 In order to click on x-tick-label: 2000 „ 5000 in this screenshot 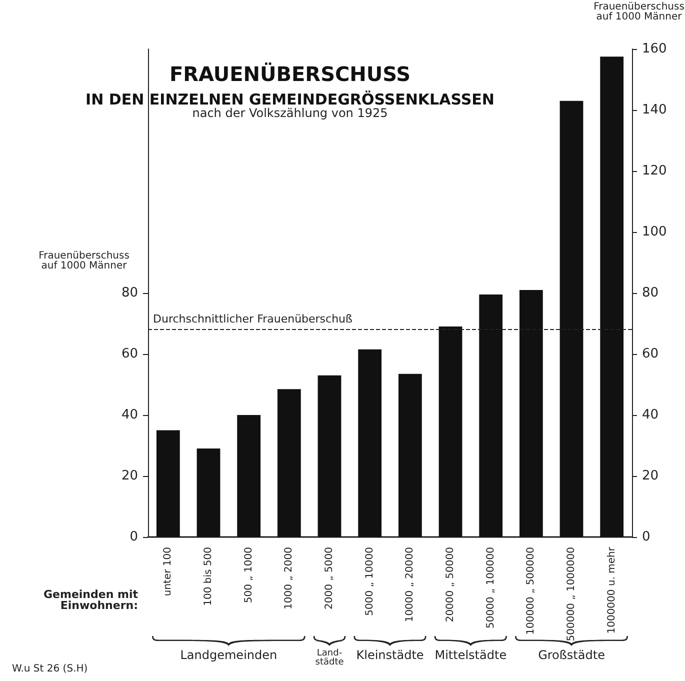, I will do `click(329, 578)`.